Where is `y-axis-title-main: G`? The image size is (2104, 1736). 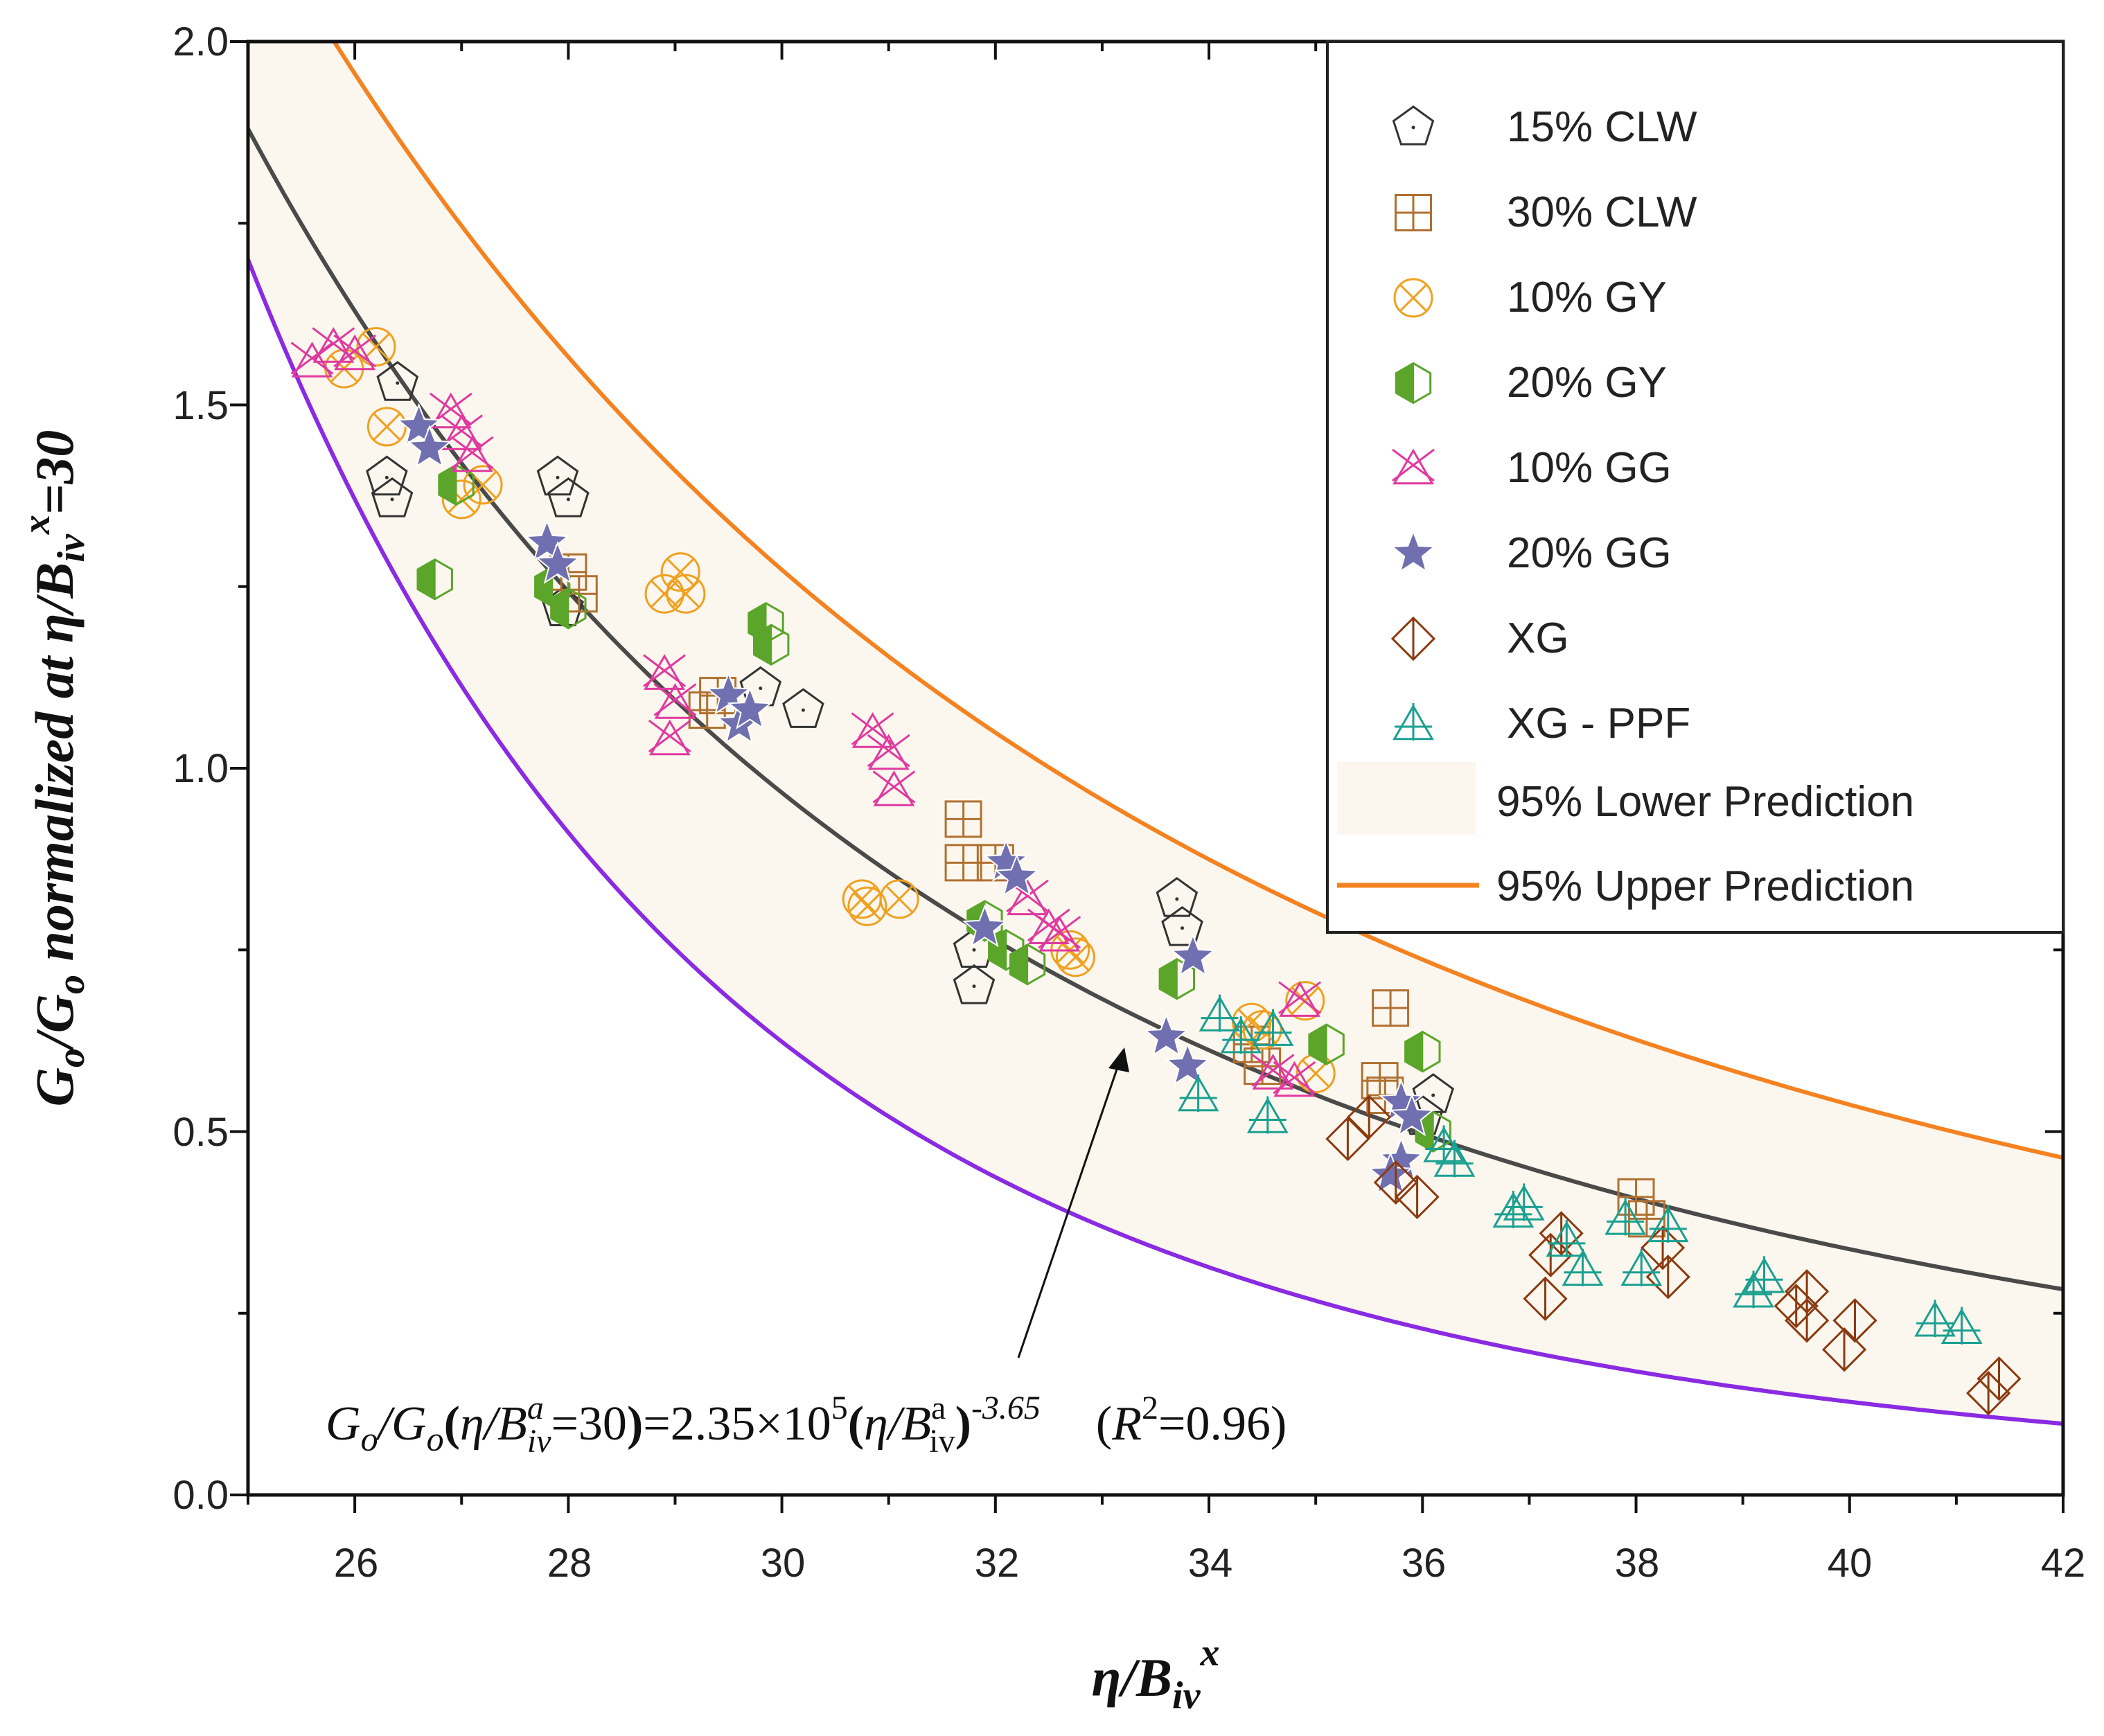 y-axis-title-main: G is located at coordinates (54, 1087).